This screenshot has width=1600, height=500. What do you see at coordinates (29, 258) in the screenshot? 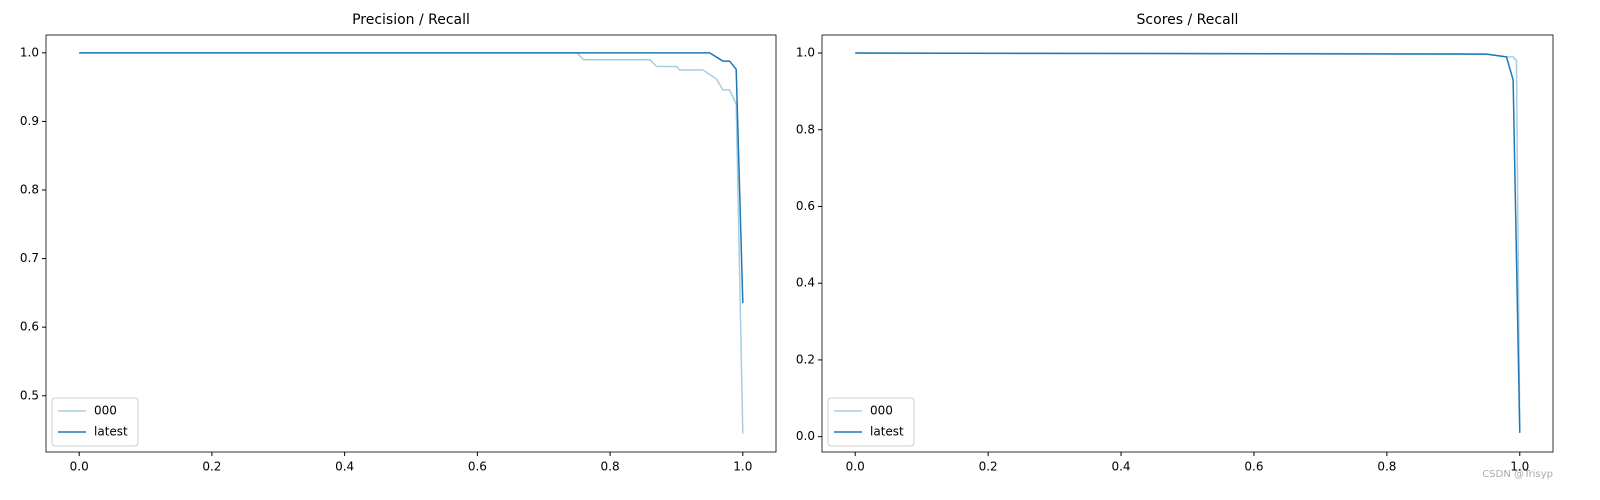
I see `y-tick-label: 0.7` at bounding box center [29, 258].